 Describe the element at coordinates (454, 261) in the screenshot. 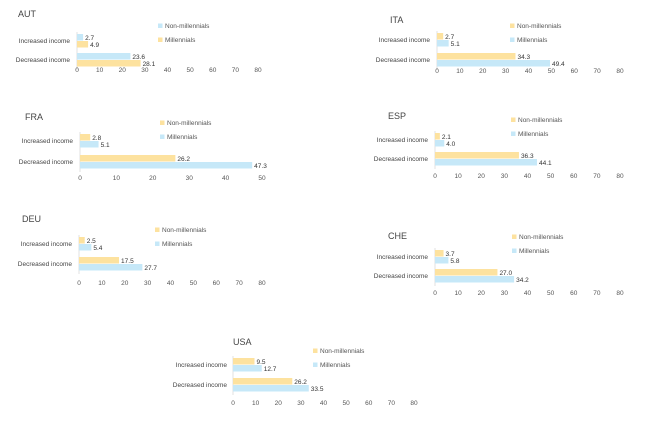

I see `data-label: 5.8` at that location.